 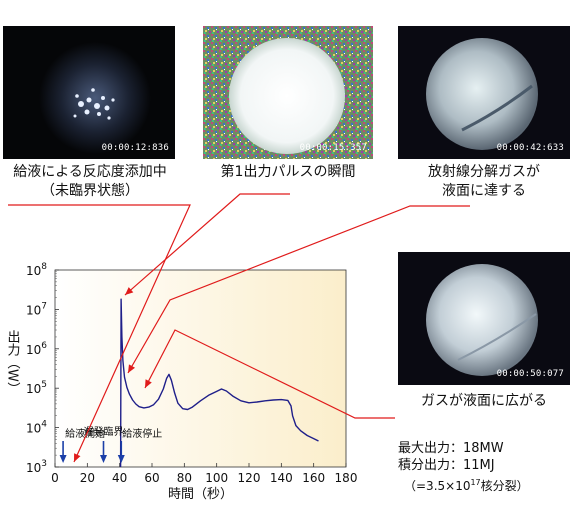 I want to click on caption-gas-spreads-line1: ガスが液面に広がる, so click(x=484, y=401).